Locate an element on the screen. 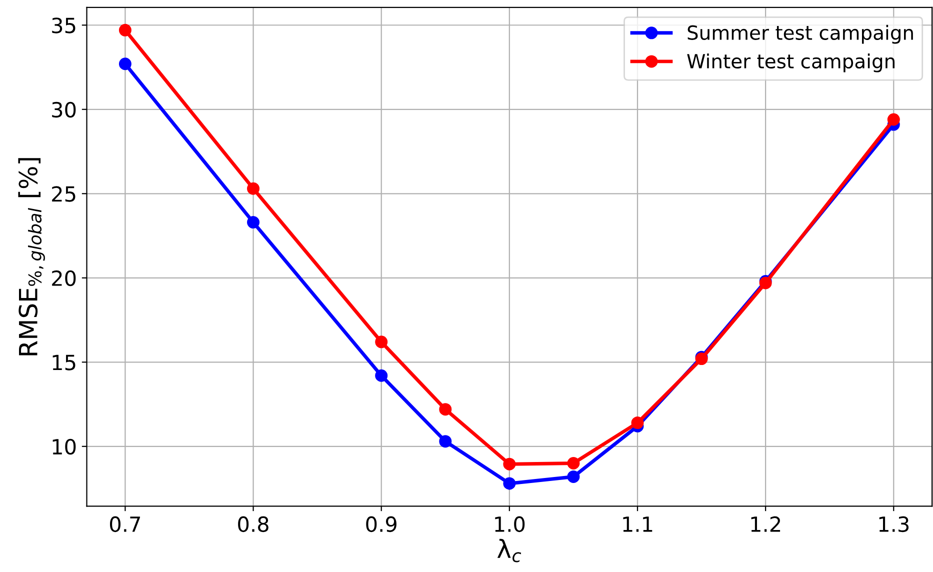  y-tick-label: 25 is located at coordinates (64, 194).